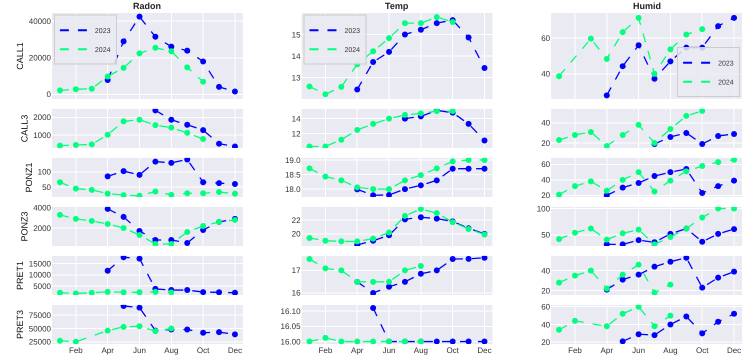 This screenshot has height=358, width=746. I want to click on y-tick-label: 40000, so click(40, 21).